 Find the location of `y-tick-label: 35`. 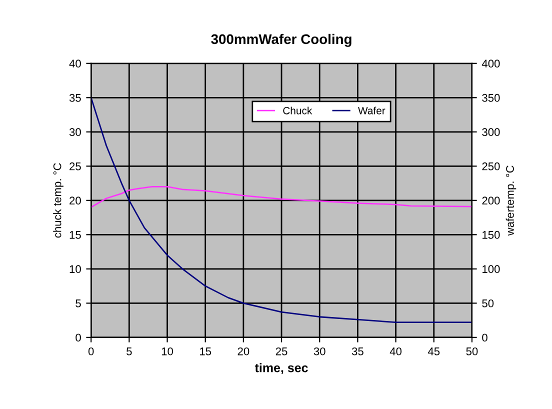

y-tick-label: 35 is located at coordinates (75, 98).